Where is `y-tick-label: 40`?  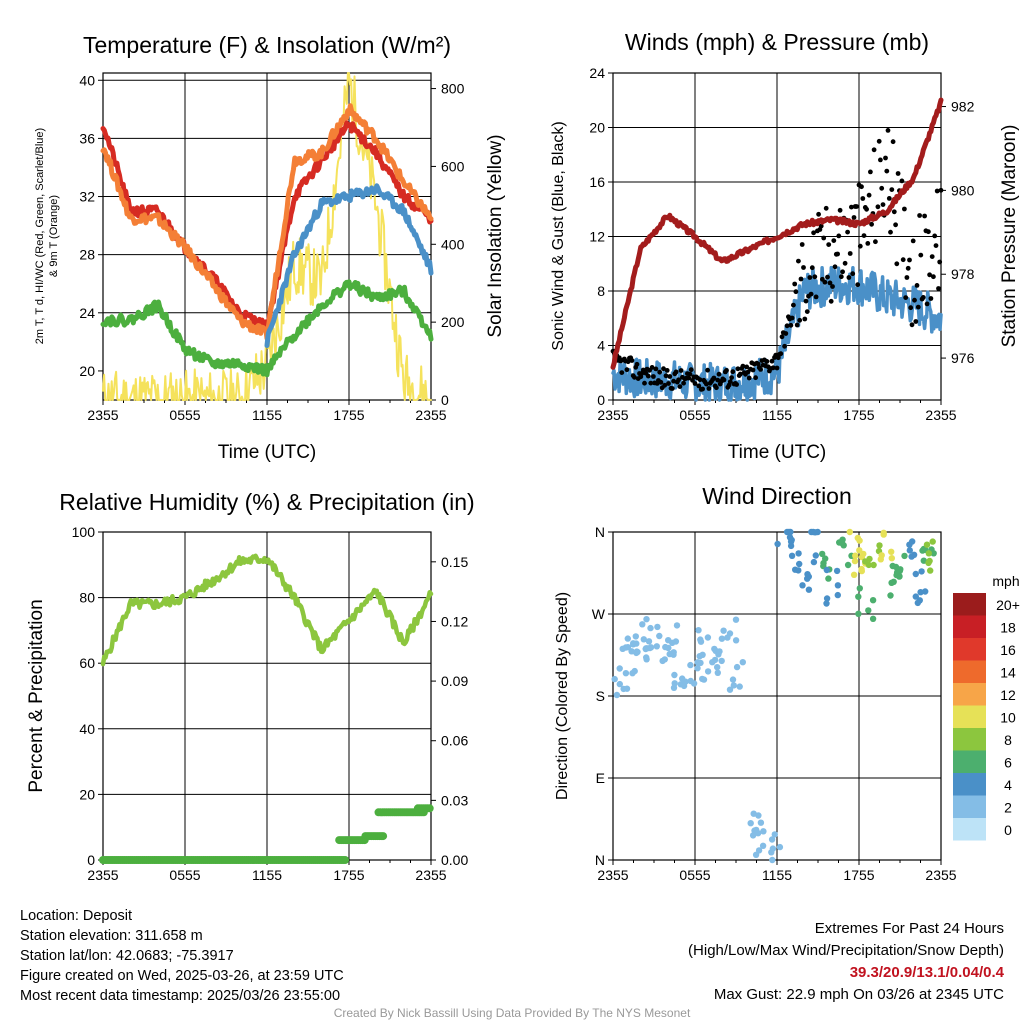 y-tick-label: 40 is located at coordinates (87, 80).